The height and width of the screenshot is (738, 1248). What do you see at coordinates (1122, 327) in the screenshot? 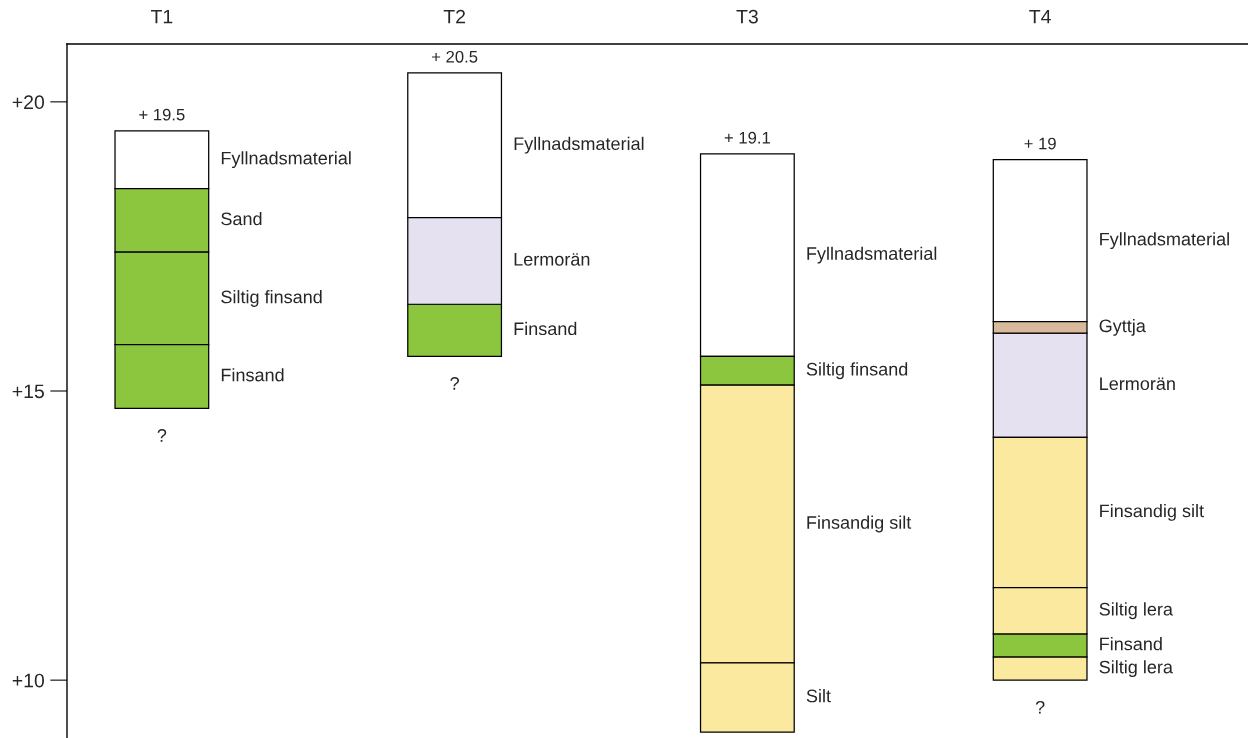
I see `series-label: Gyttja` at bounding box center [1122, 327].